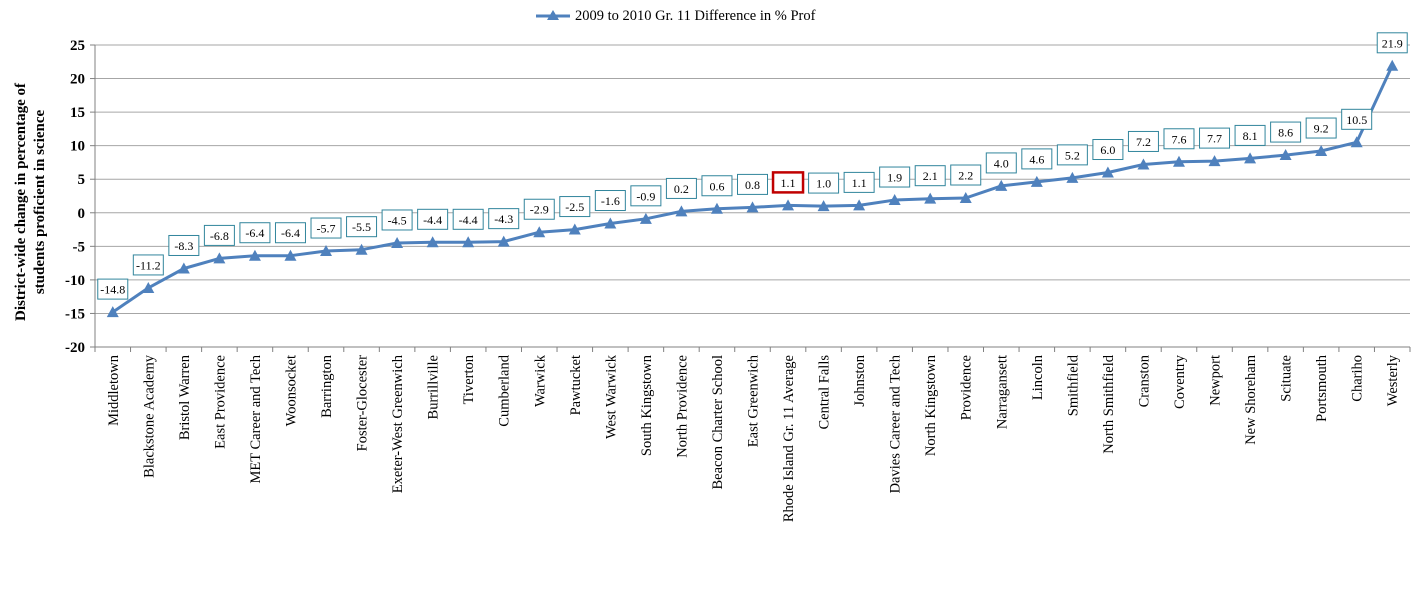 This screenshot has height=602, width=1418. Describe the element at coordinates (1216, 380) in the screenshot. I see `x-tick-label: Newport` at that location.